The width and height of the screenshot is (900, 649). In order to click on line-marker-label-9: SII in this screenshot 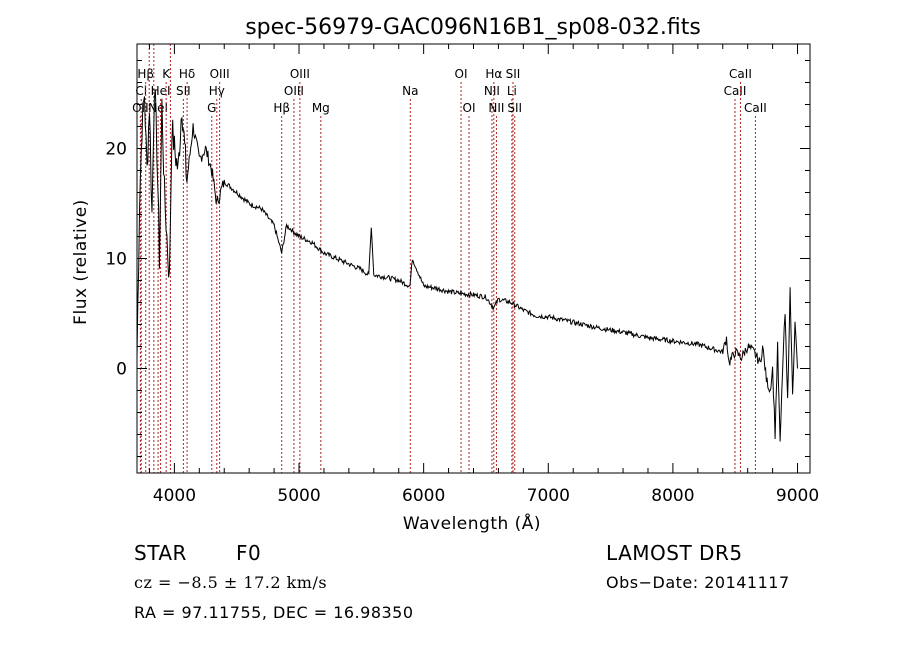, I will do `click(183, 91)`.